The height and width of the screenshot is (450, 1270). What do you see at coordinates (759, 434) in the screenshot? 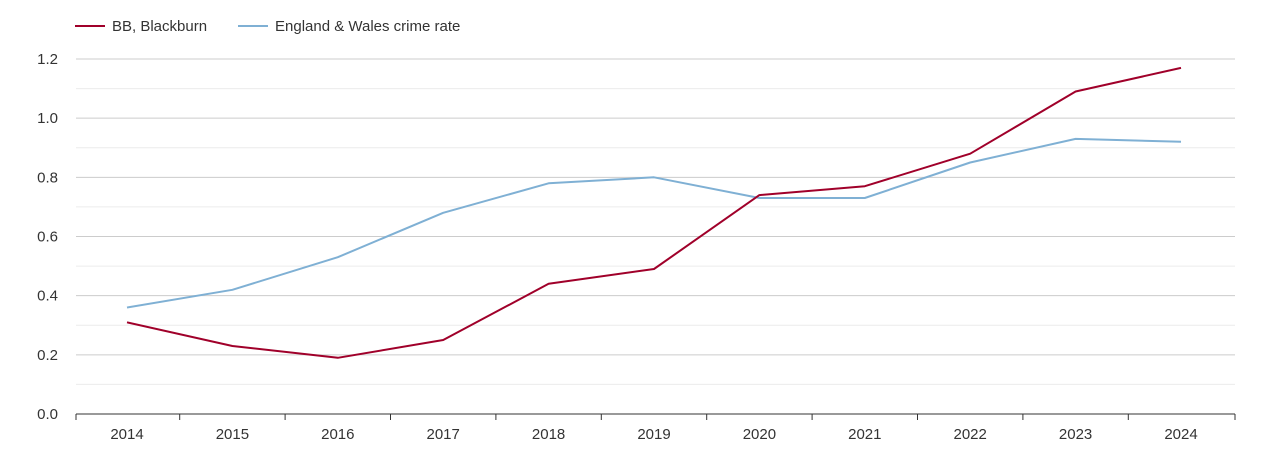
I see `x-tick-label: 2020` at bounding box center [759, 434].